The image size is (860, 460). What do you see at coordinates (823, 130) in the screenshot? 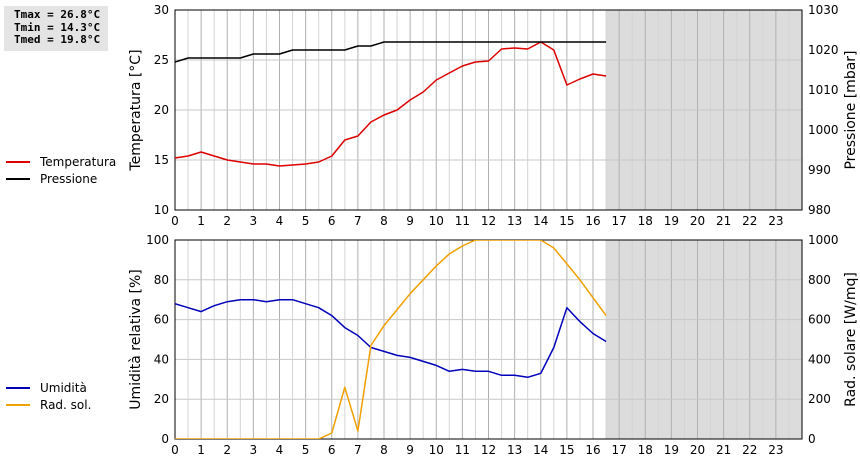
I see `chart1-y2tick-label: 1000` at bounding box center [823, 130].